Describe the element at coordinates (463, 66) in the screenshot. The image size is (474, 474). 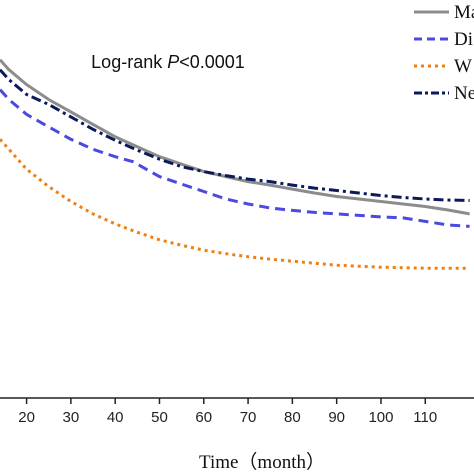
I see `legend-label-2: W` at that location.